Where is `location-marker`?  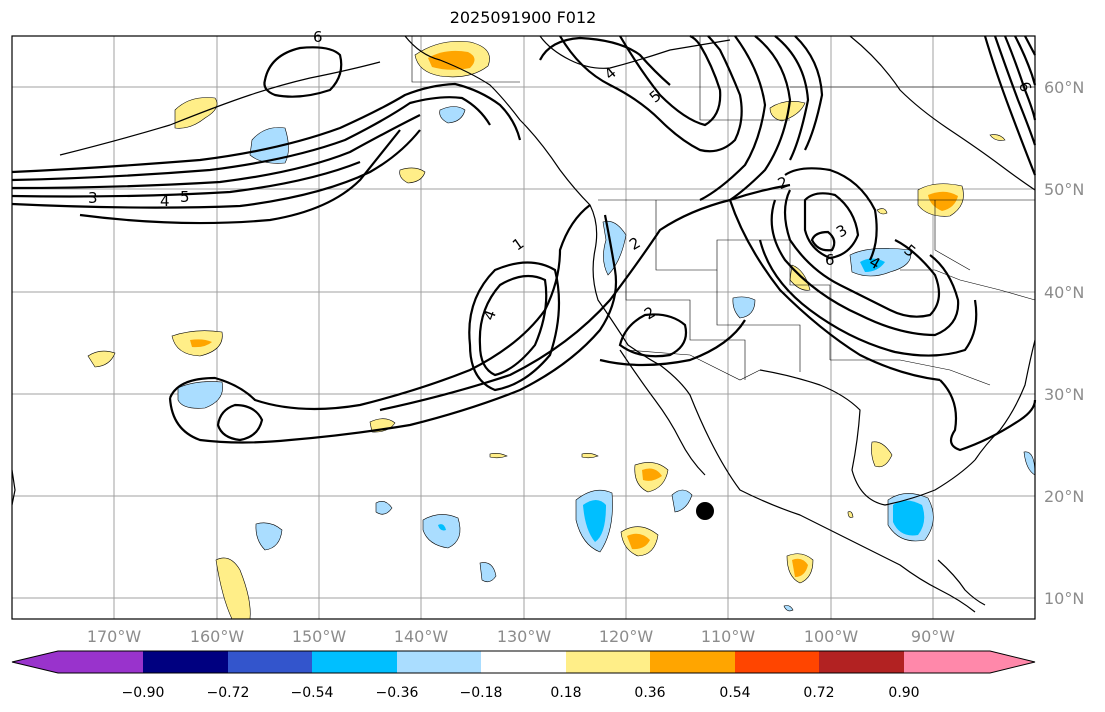 location-marker is located at coordinates (705, 511).